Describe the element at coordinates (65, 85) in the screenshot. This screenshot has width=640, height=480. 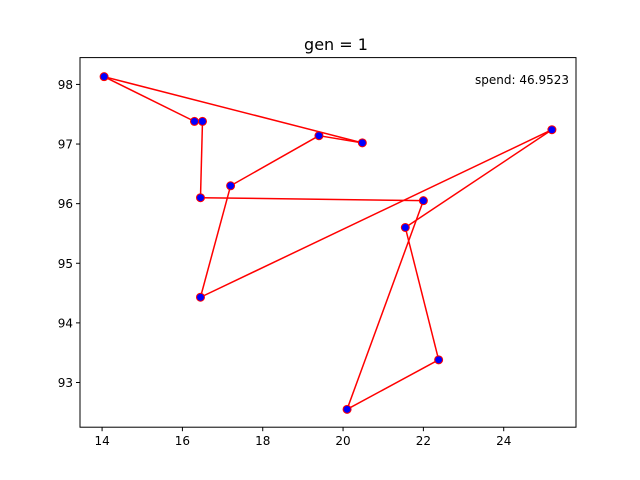
I see `y-tick-label: 98` at that location.